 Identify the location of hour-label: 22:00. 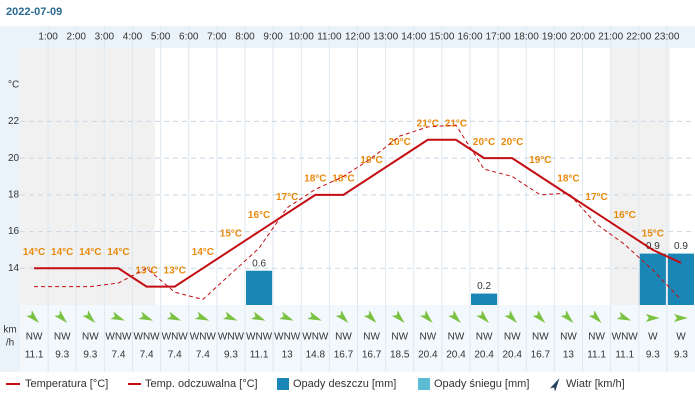
(638, 37).